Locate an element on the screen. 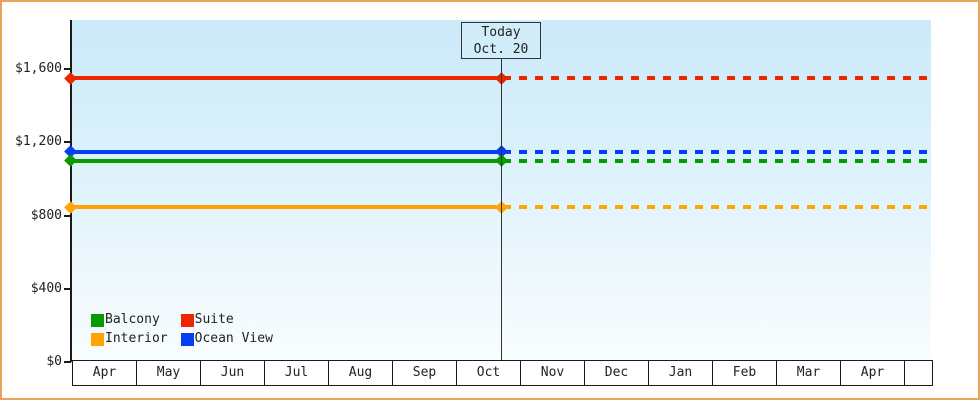 The width and height of the screenshot is (980, 400). month-cell: Sep is located at coordinates (424, 373).